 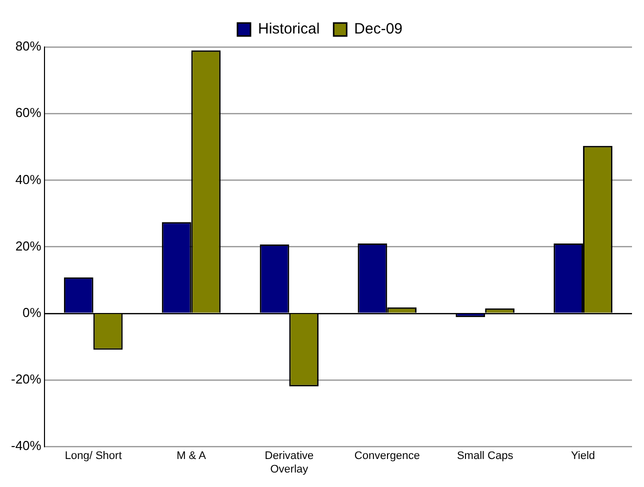 What do you see at coordinates (378, 29) in the screenshot?
I see `legend-label: Dec-09` at bounding box center [378, 29].